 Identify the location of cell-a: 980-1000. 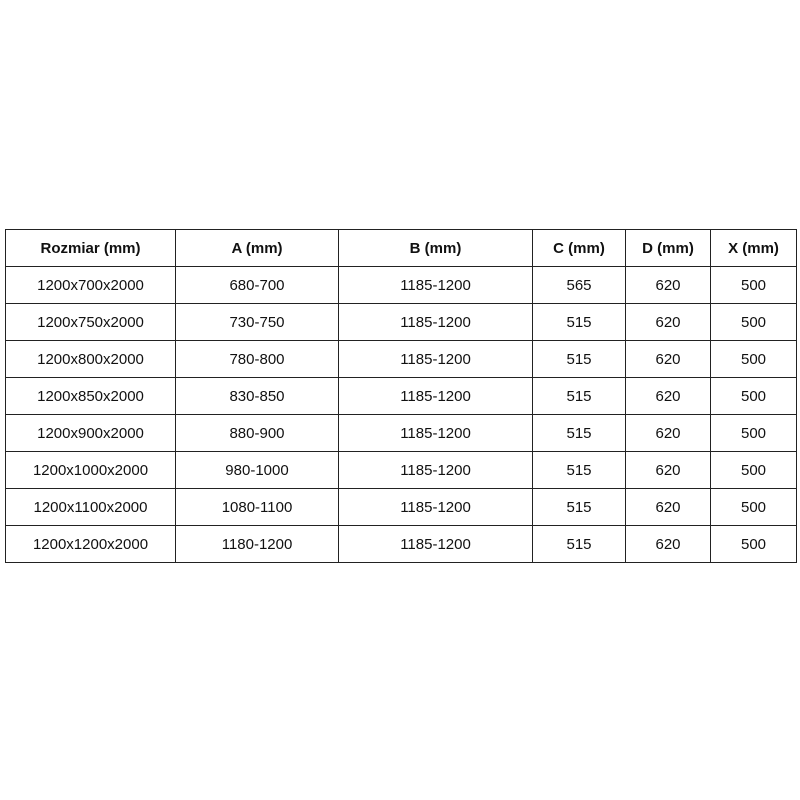
(257, 470).